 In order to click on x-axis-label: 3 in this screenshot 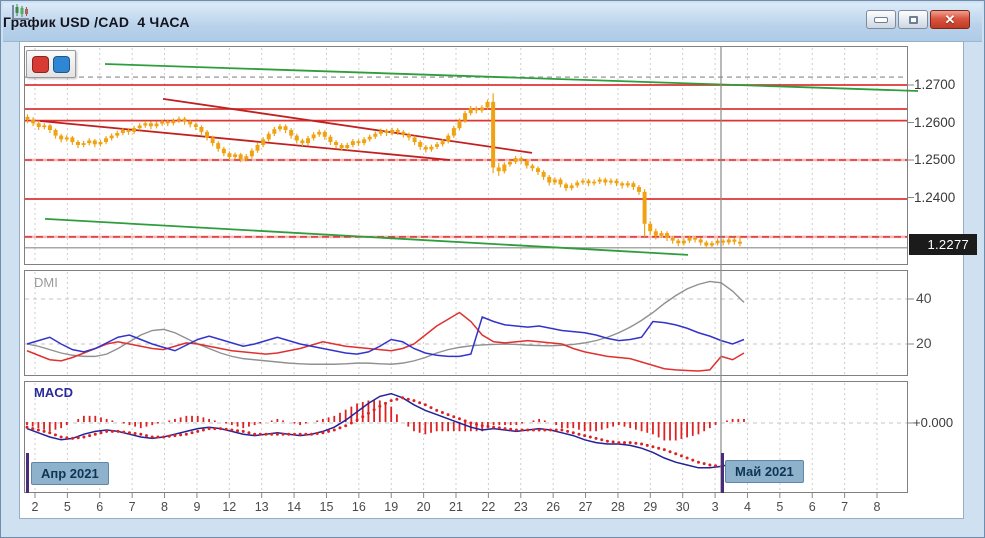, I will do `click(715, 507)`.